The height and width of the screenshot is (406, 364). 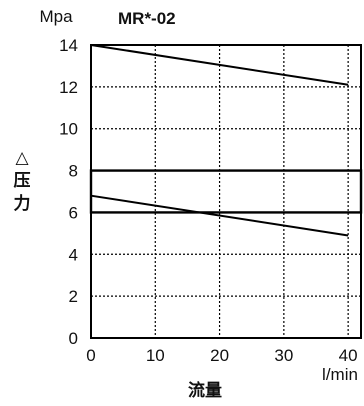 What do you see at coordinates (73, 296) in the screenshot?
I see `y-tick-label: 2` at bounding box center [73, 296].